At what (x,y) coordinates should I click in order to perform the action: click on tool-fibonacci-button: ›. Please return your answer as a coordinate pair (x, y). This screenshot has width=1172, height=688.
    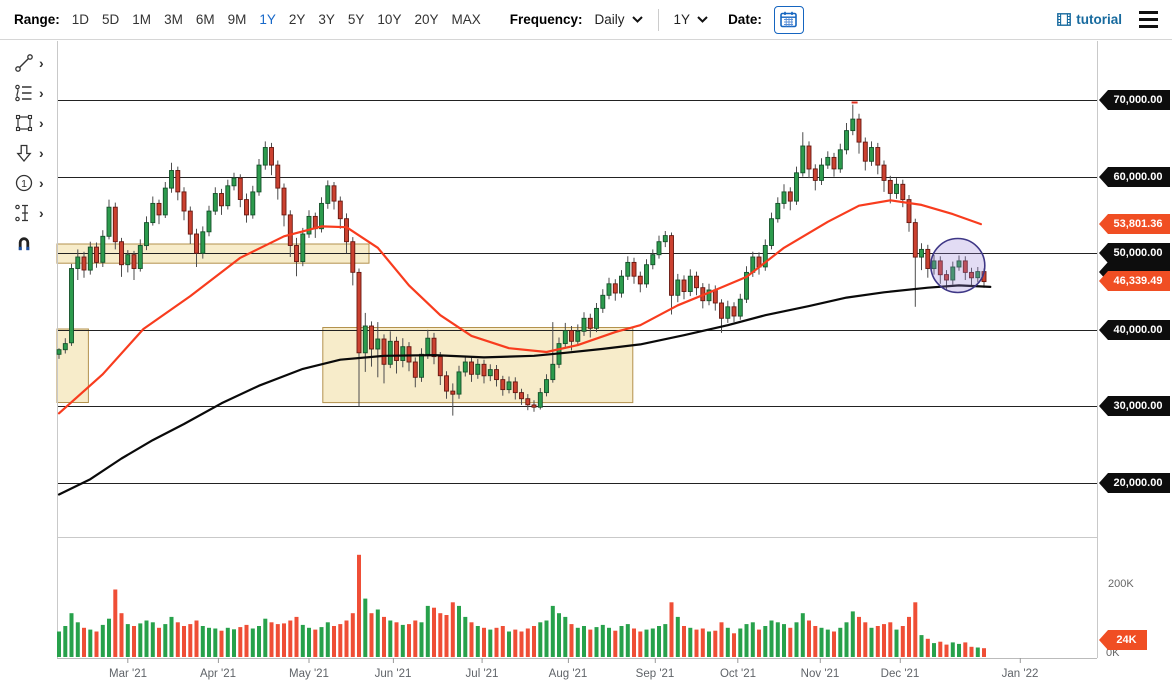
    Looking at the image, I should click on (28, 93).